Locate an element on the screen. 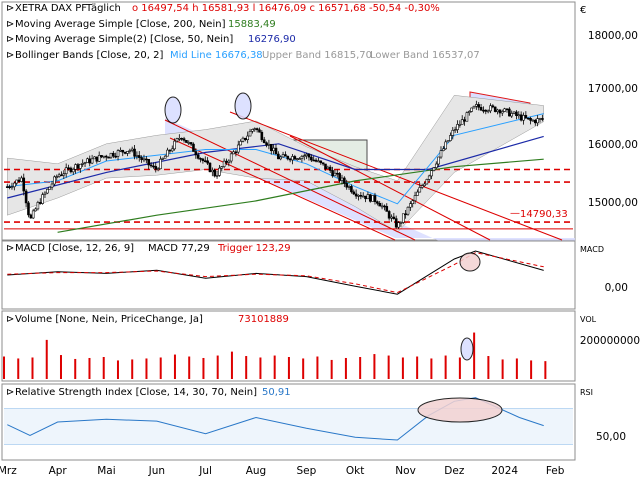 This screenshot has height=484, width=640. sma50-line is located at coordinates (275, 167).